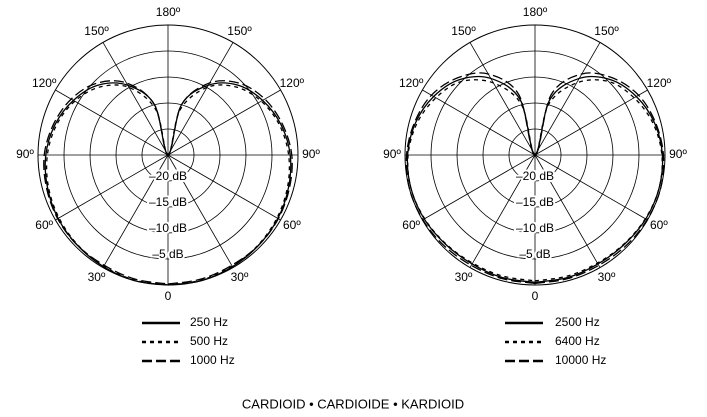 Image resolution: width=707 pixels, height=417 pixels. I want to click on legend-label: 6400 Hz, so click(577, 341).